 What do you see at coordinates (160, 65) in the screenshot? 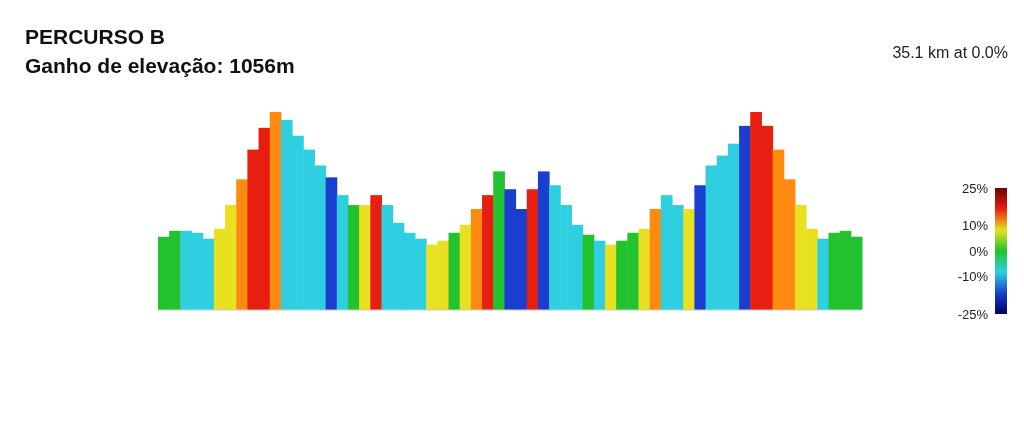
I see `chart-subtitle: Ganho de elevação: 1056m` at bounding box center [160, 65].